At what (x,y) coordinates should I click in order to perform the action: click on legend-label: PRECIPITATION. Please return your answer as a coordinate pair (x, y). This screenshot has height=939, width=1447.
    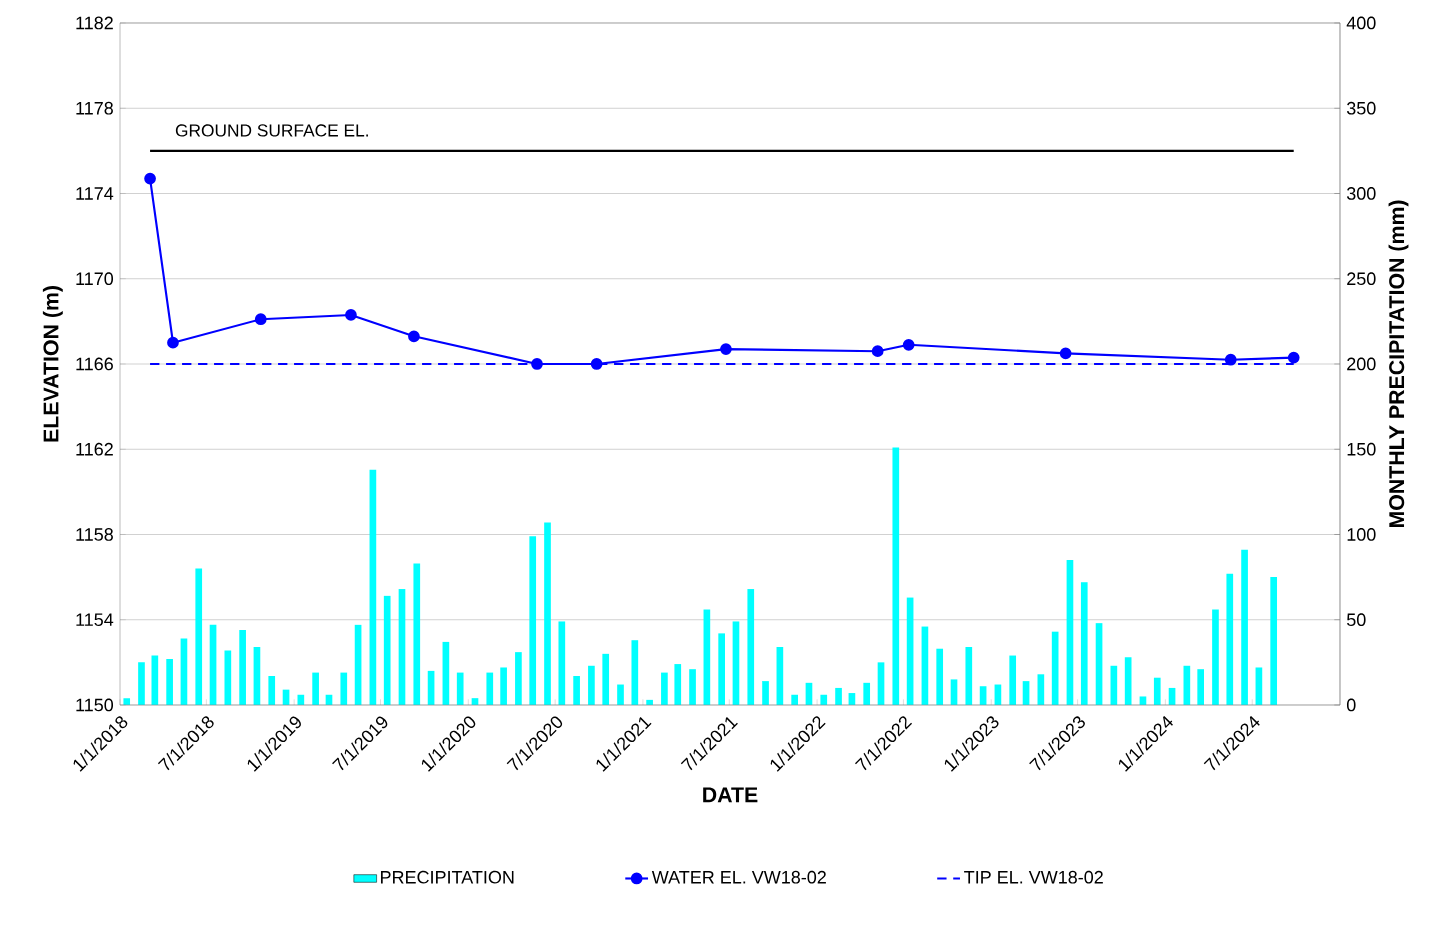
    Looking at the image, I should click on (447, 877).